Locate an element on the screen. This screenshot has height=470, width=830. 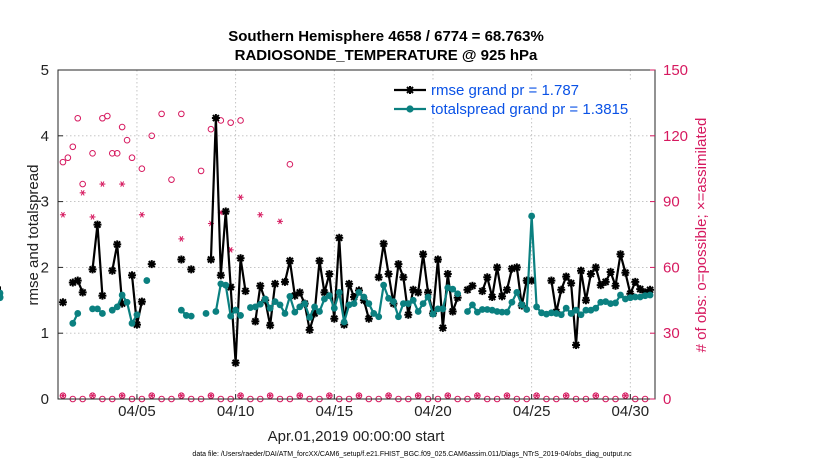
y-right-tick-label: 30 is located at coordinates (671, 333).